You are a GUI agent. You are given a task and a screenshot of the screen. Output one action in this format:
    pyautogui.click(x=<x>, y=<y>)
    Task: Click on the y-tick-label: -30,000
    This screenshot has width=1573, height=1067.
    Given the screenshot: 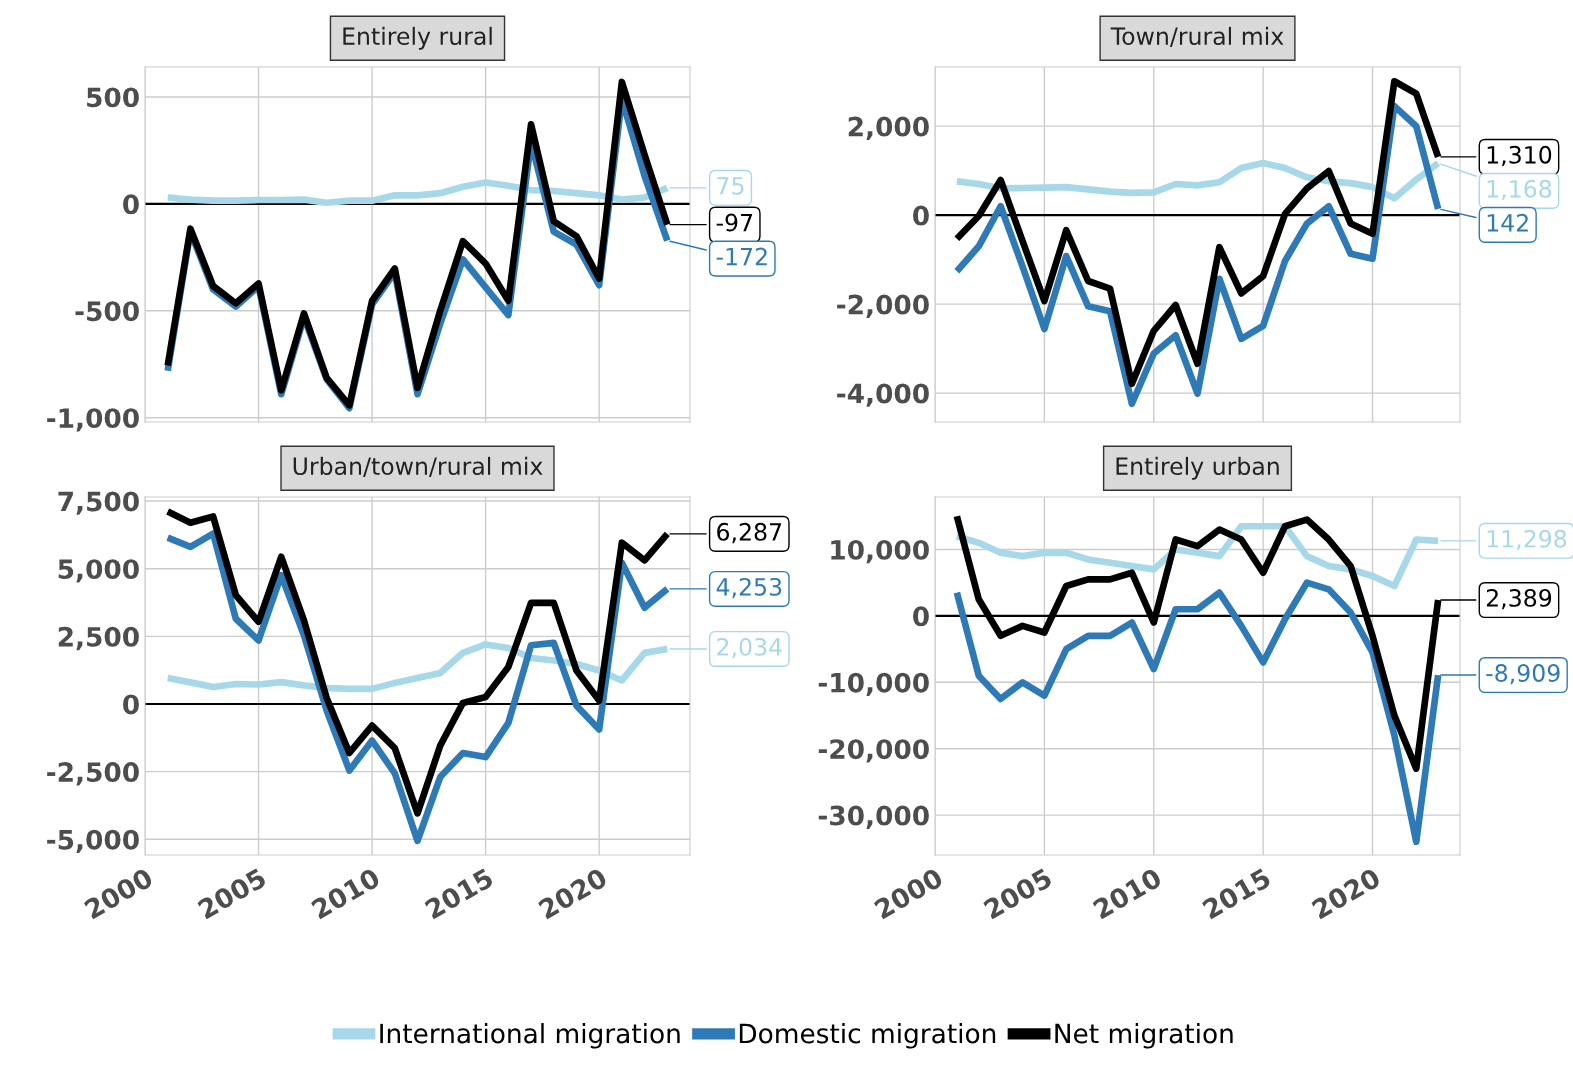 What is the action you would take?
    pyautogui.click(x=873, y=817)
    